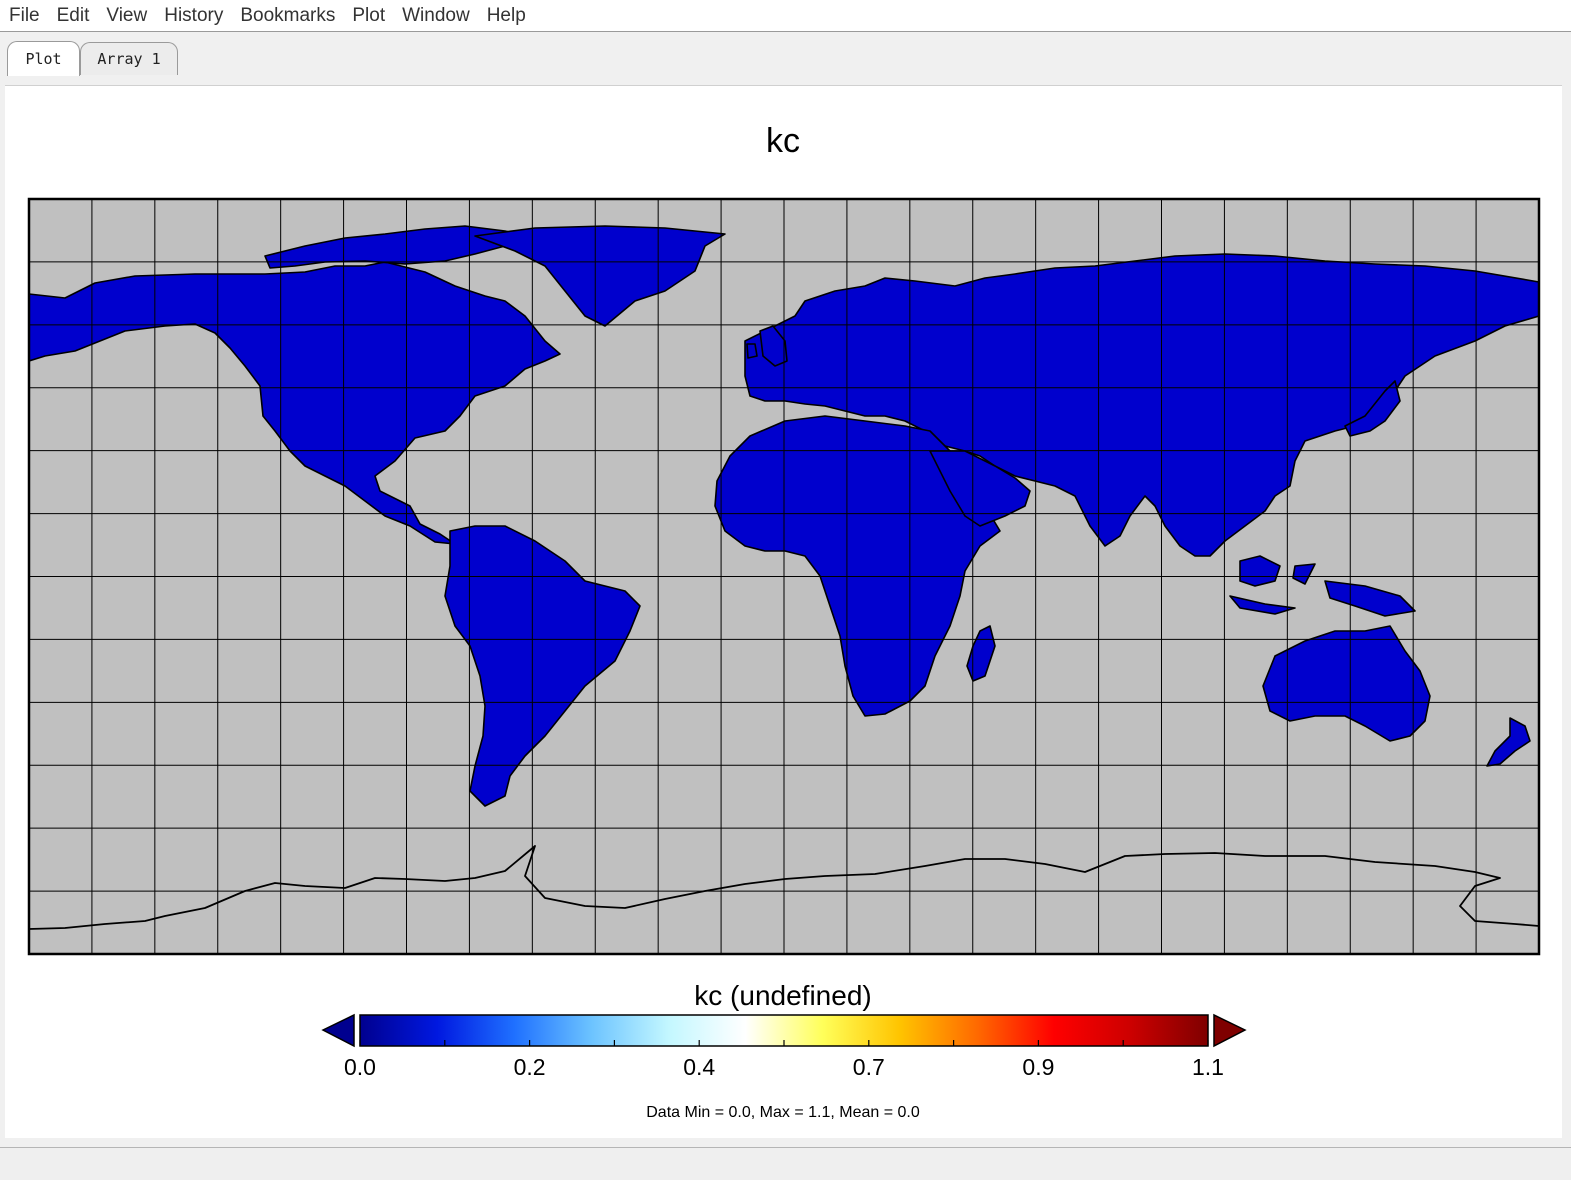 This screenshot has height=1180, width=1571. I want to click on menu-window: Window, so click(436, 15).